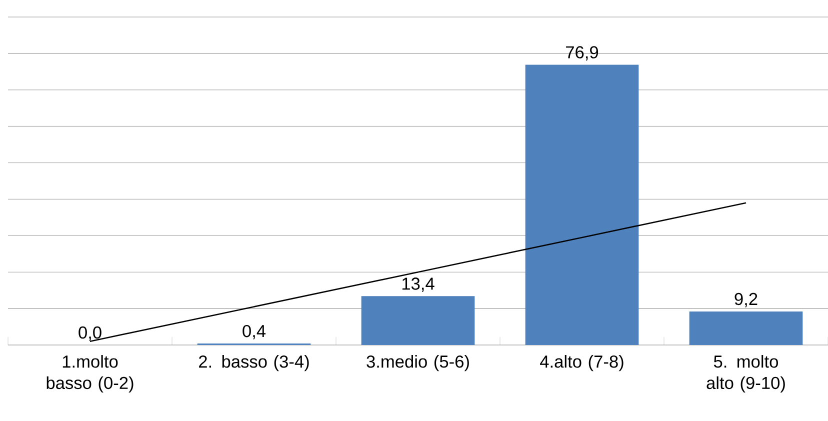 Image resolution: width=828 pixels, height=421 pixels. Describe the element at coordinates (582, 53) in the screenshot. I see `data-label: 76,9` at that location.